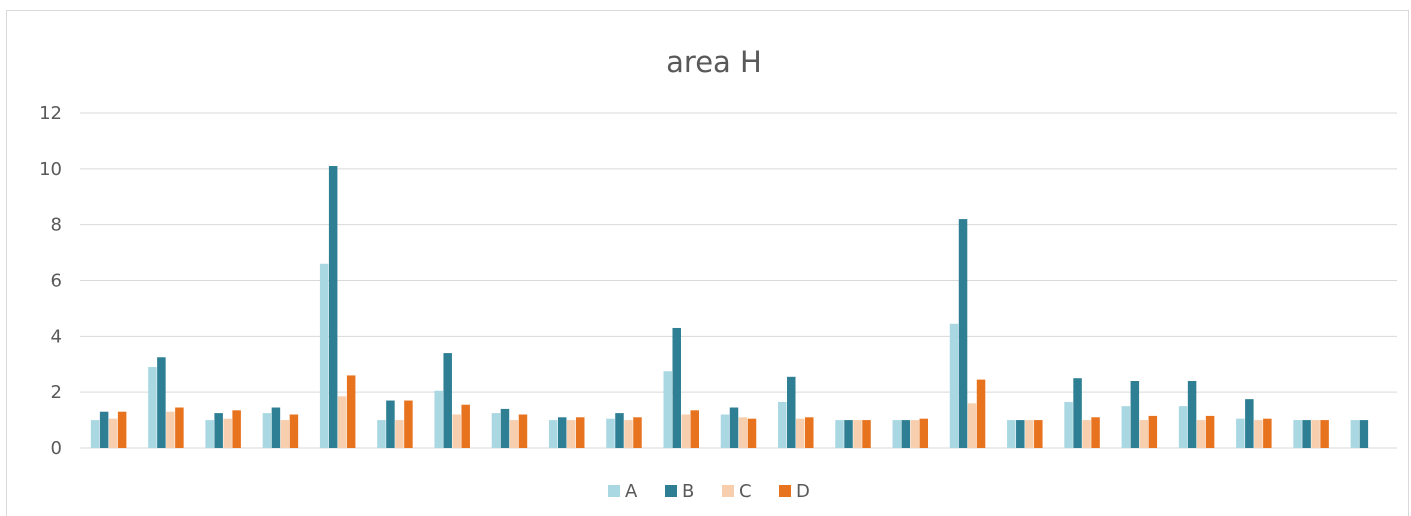 This screenshot has width=1411, height=516. Describe the element at coordinates (50, 281) in the screenshot. I see `y-axis-ticks: 0 2 4 6 8 10 12` at that location.